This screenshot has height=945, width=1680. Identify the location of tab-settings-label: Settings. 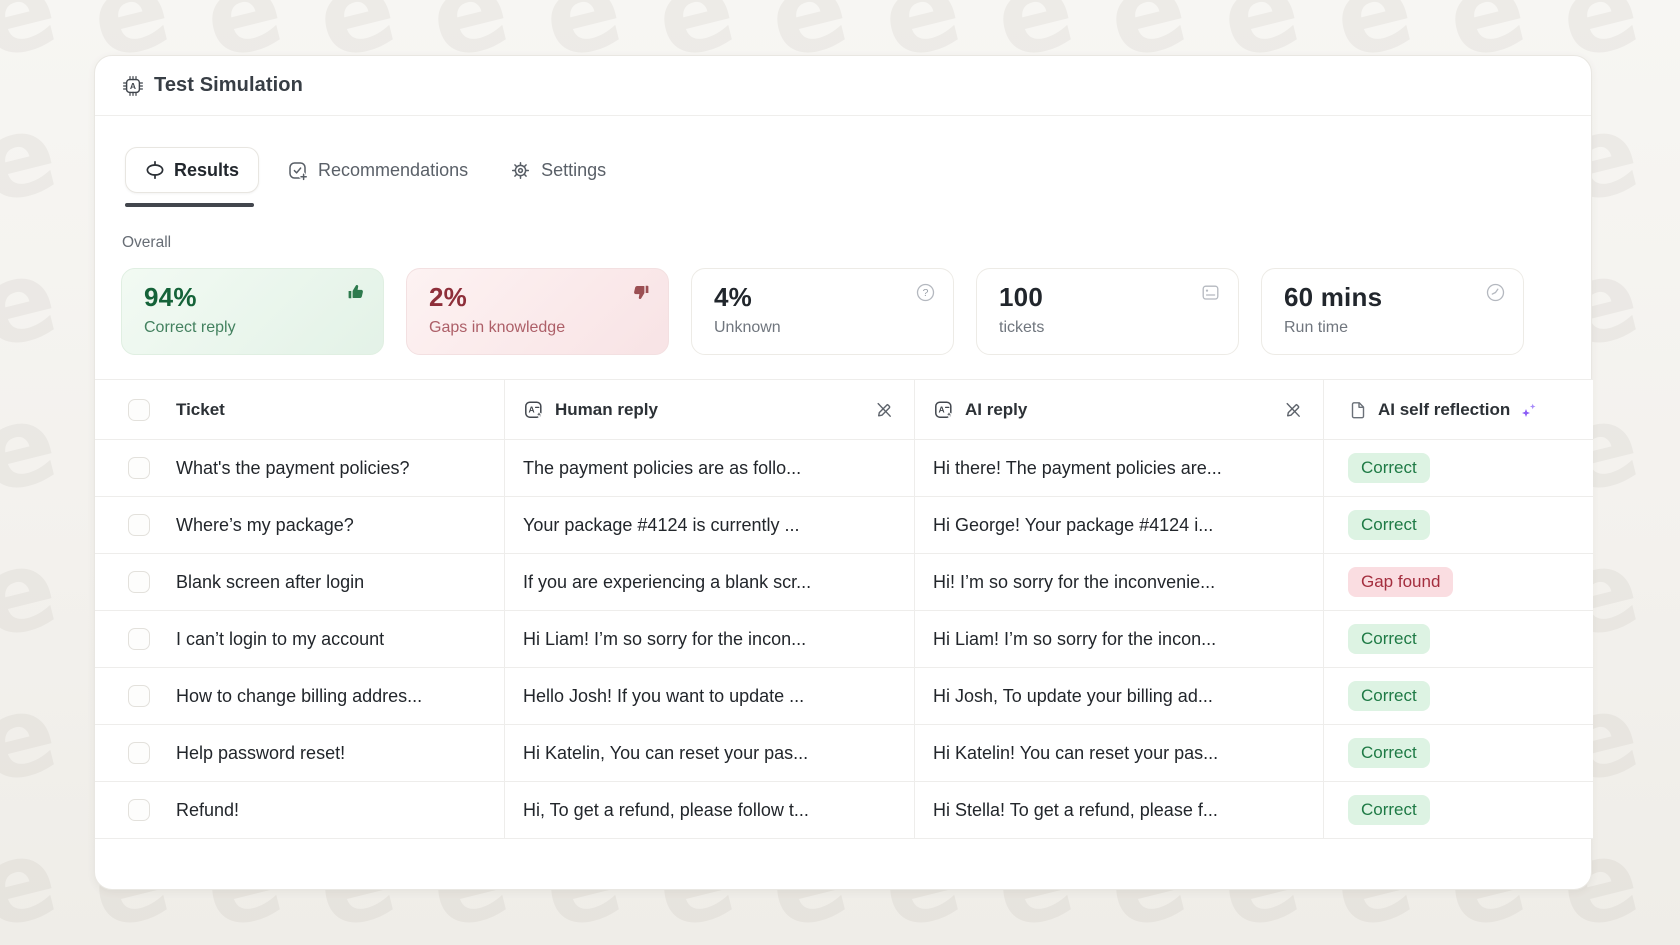
(574, 169).